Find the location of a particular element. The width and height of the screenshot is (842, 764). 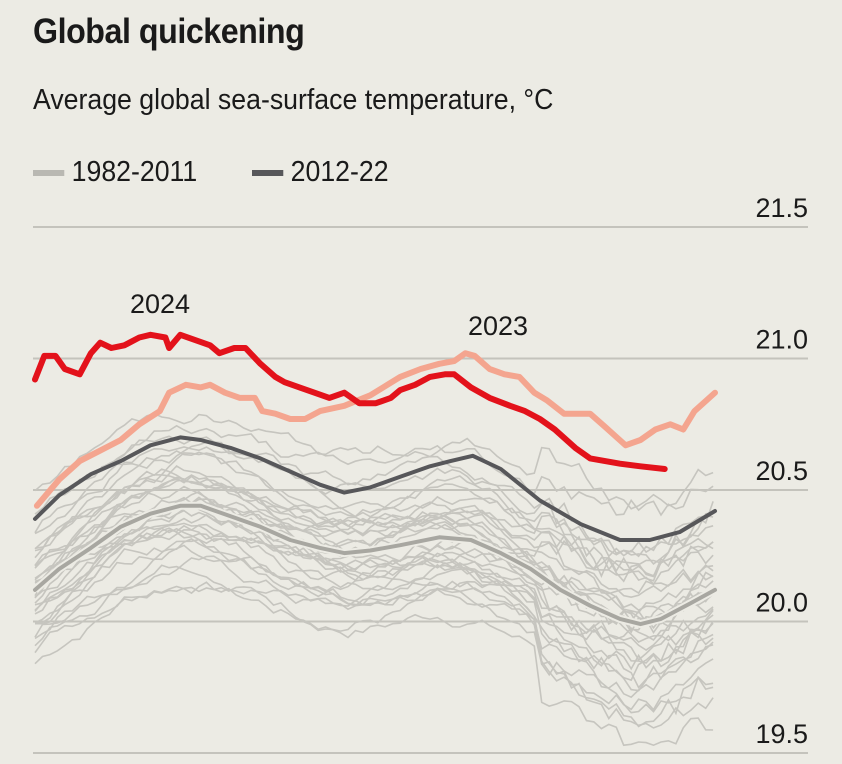

series-line-2024 is located at coordinates (350, 401).